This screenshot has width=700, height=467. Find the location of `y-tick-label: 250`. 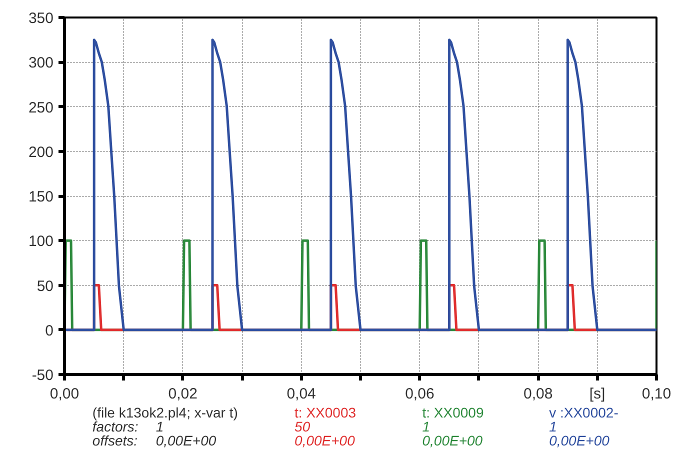

y-tick-label: 250 is located at coordinates (41, 107).